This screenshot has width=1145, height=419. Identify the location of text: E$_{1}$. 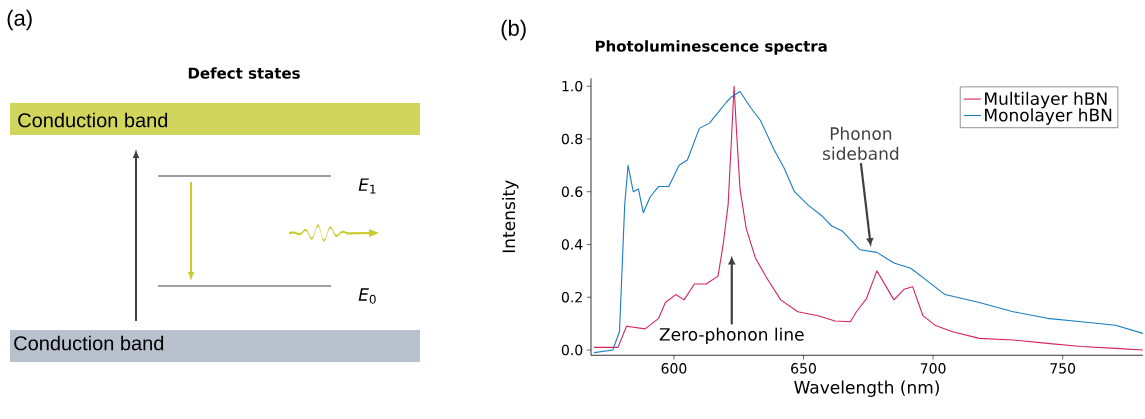
(367, 186).